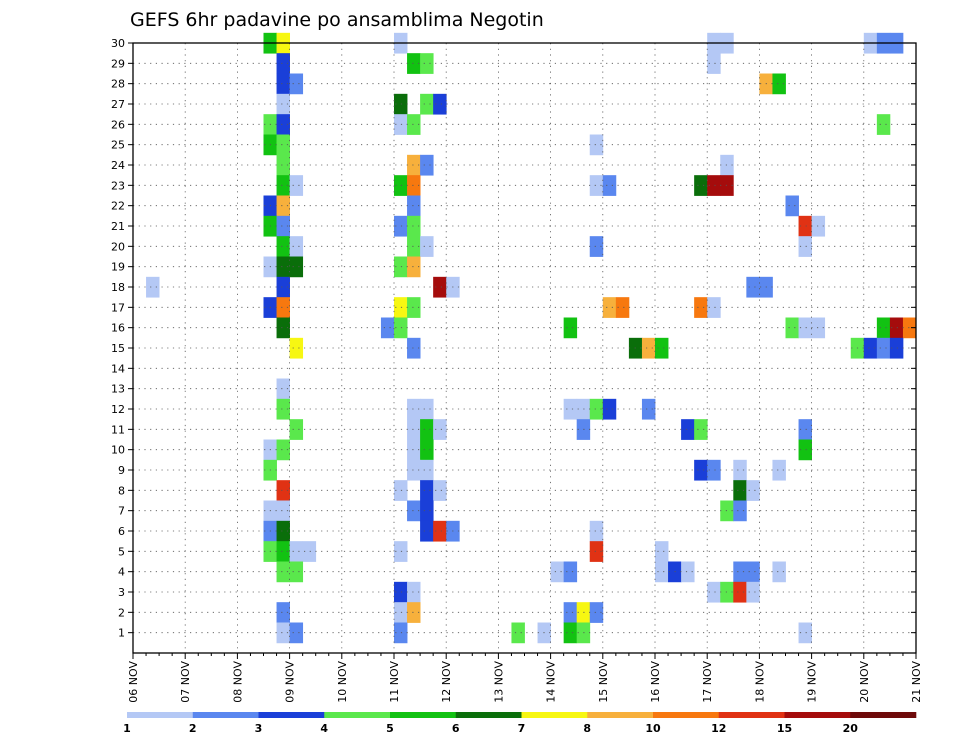 The image size is (960, 742). What do you see at coordinates (118, 104) in the screenshot?
I see `y-tick-label: 27` at bounding box center [118, 104].